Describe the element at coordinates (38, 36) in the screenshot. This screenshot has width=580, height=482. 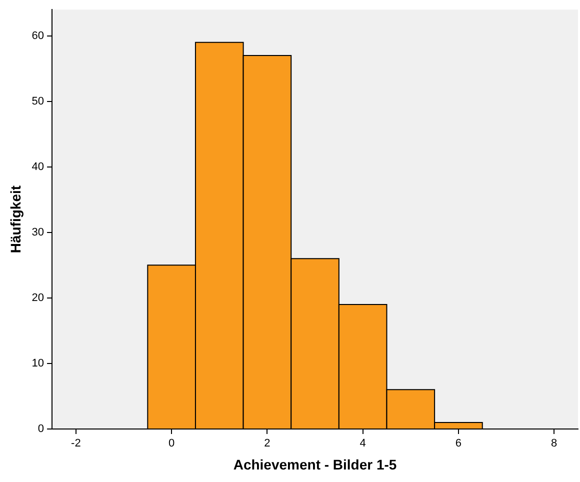
I see `y-tick-label: 60` at that location.